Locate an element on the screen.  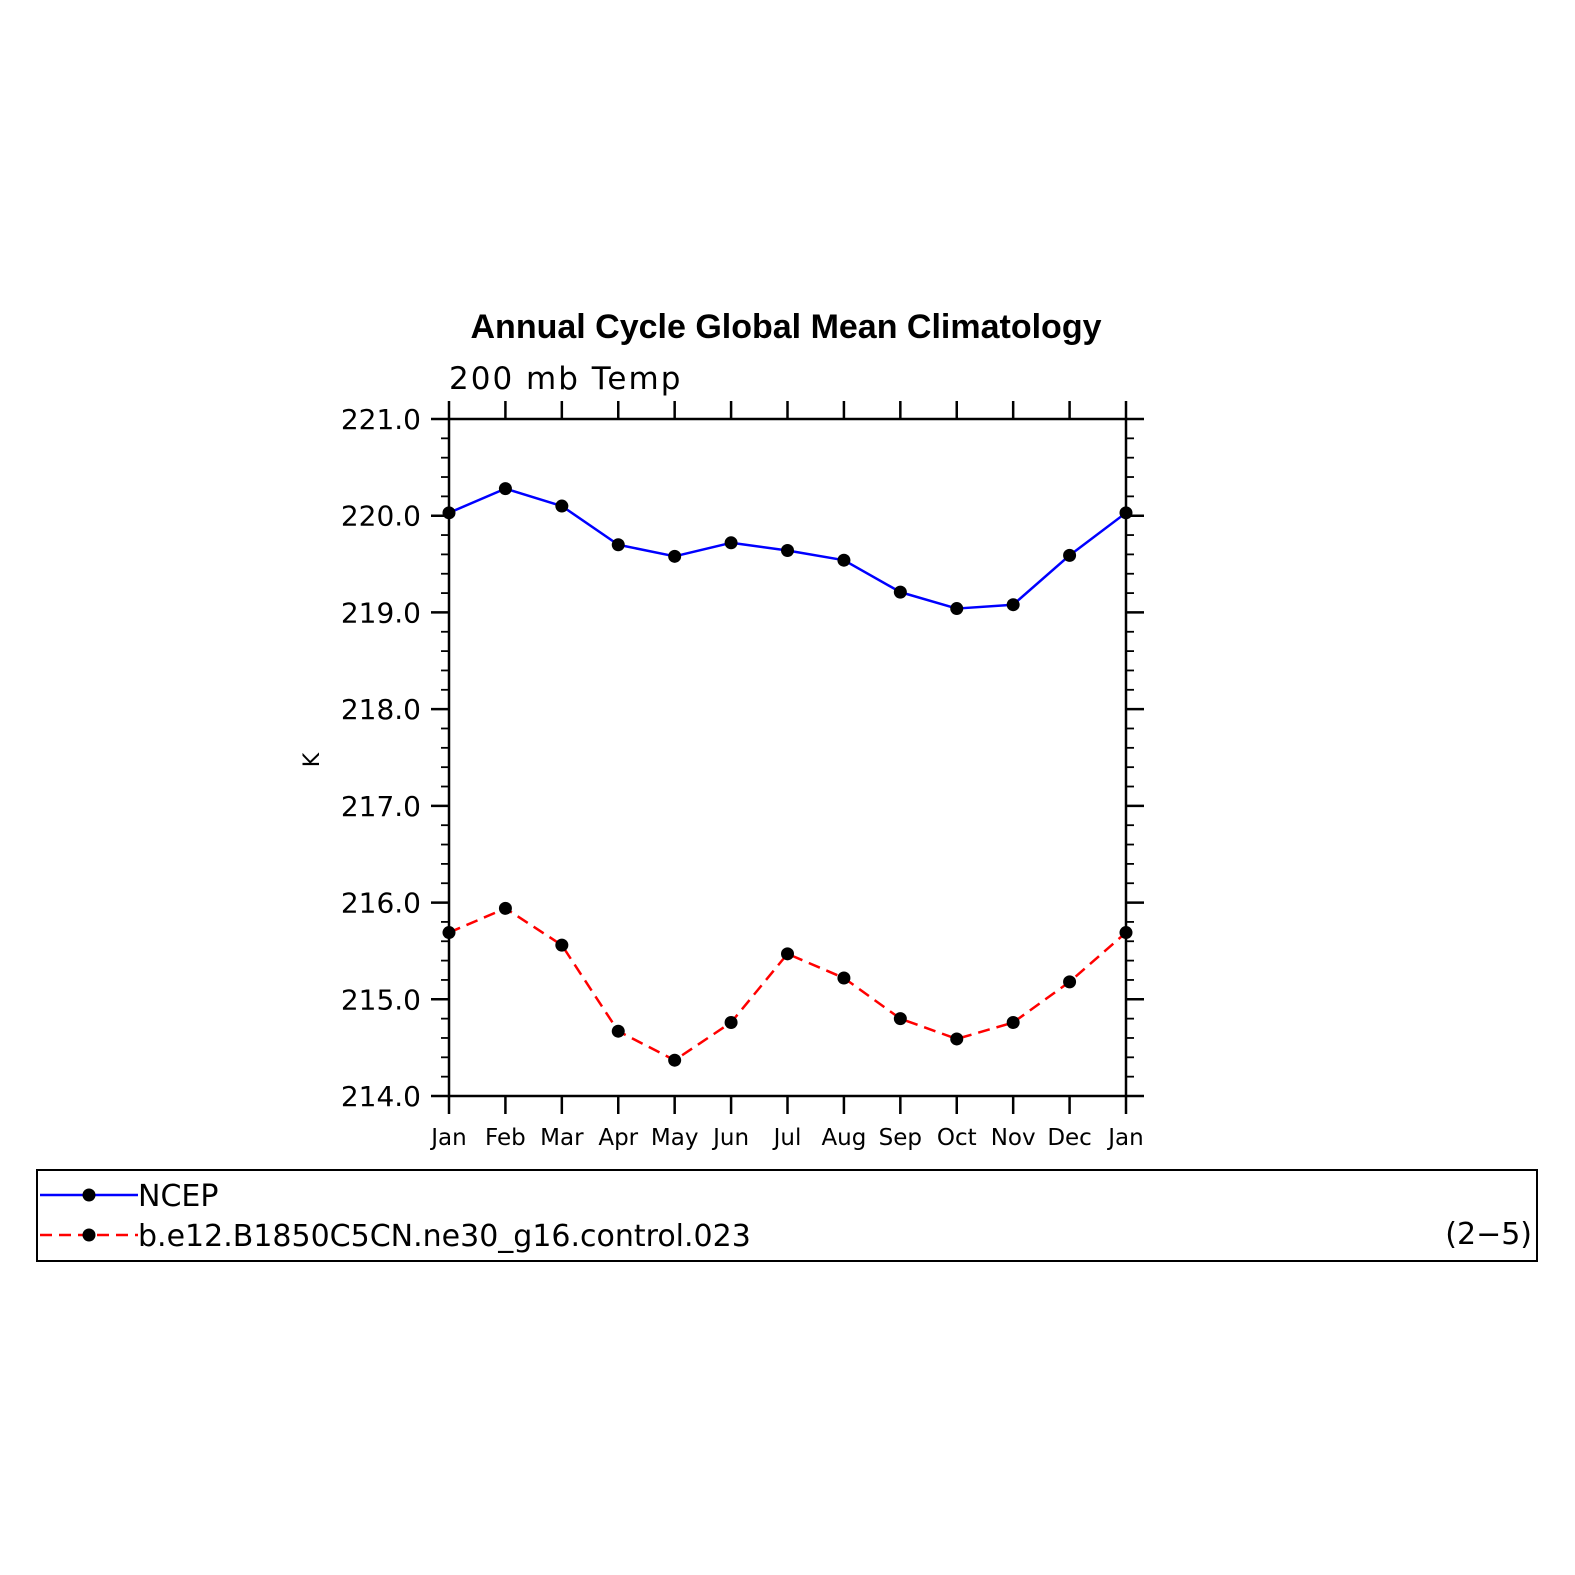
x-tick-label: Jun is located at coordinates (730, 1138).